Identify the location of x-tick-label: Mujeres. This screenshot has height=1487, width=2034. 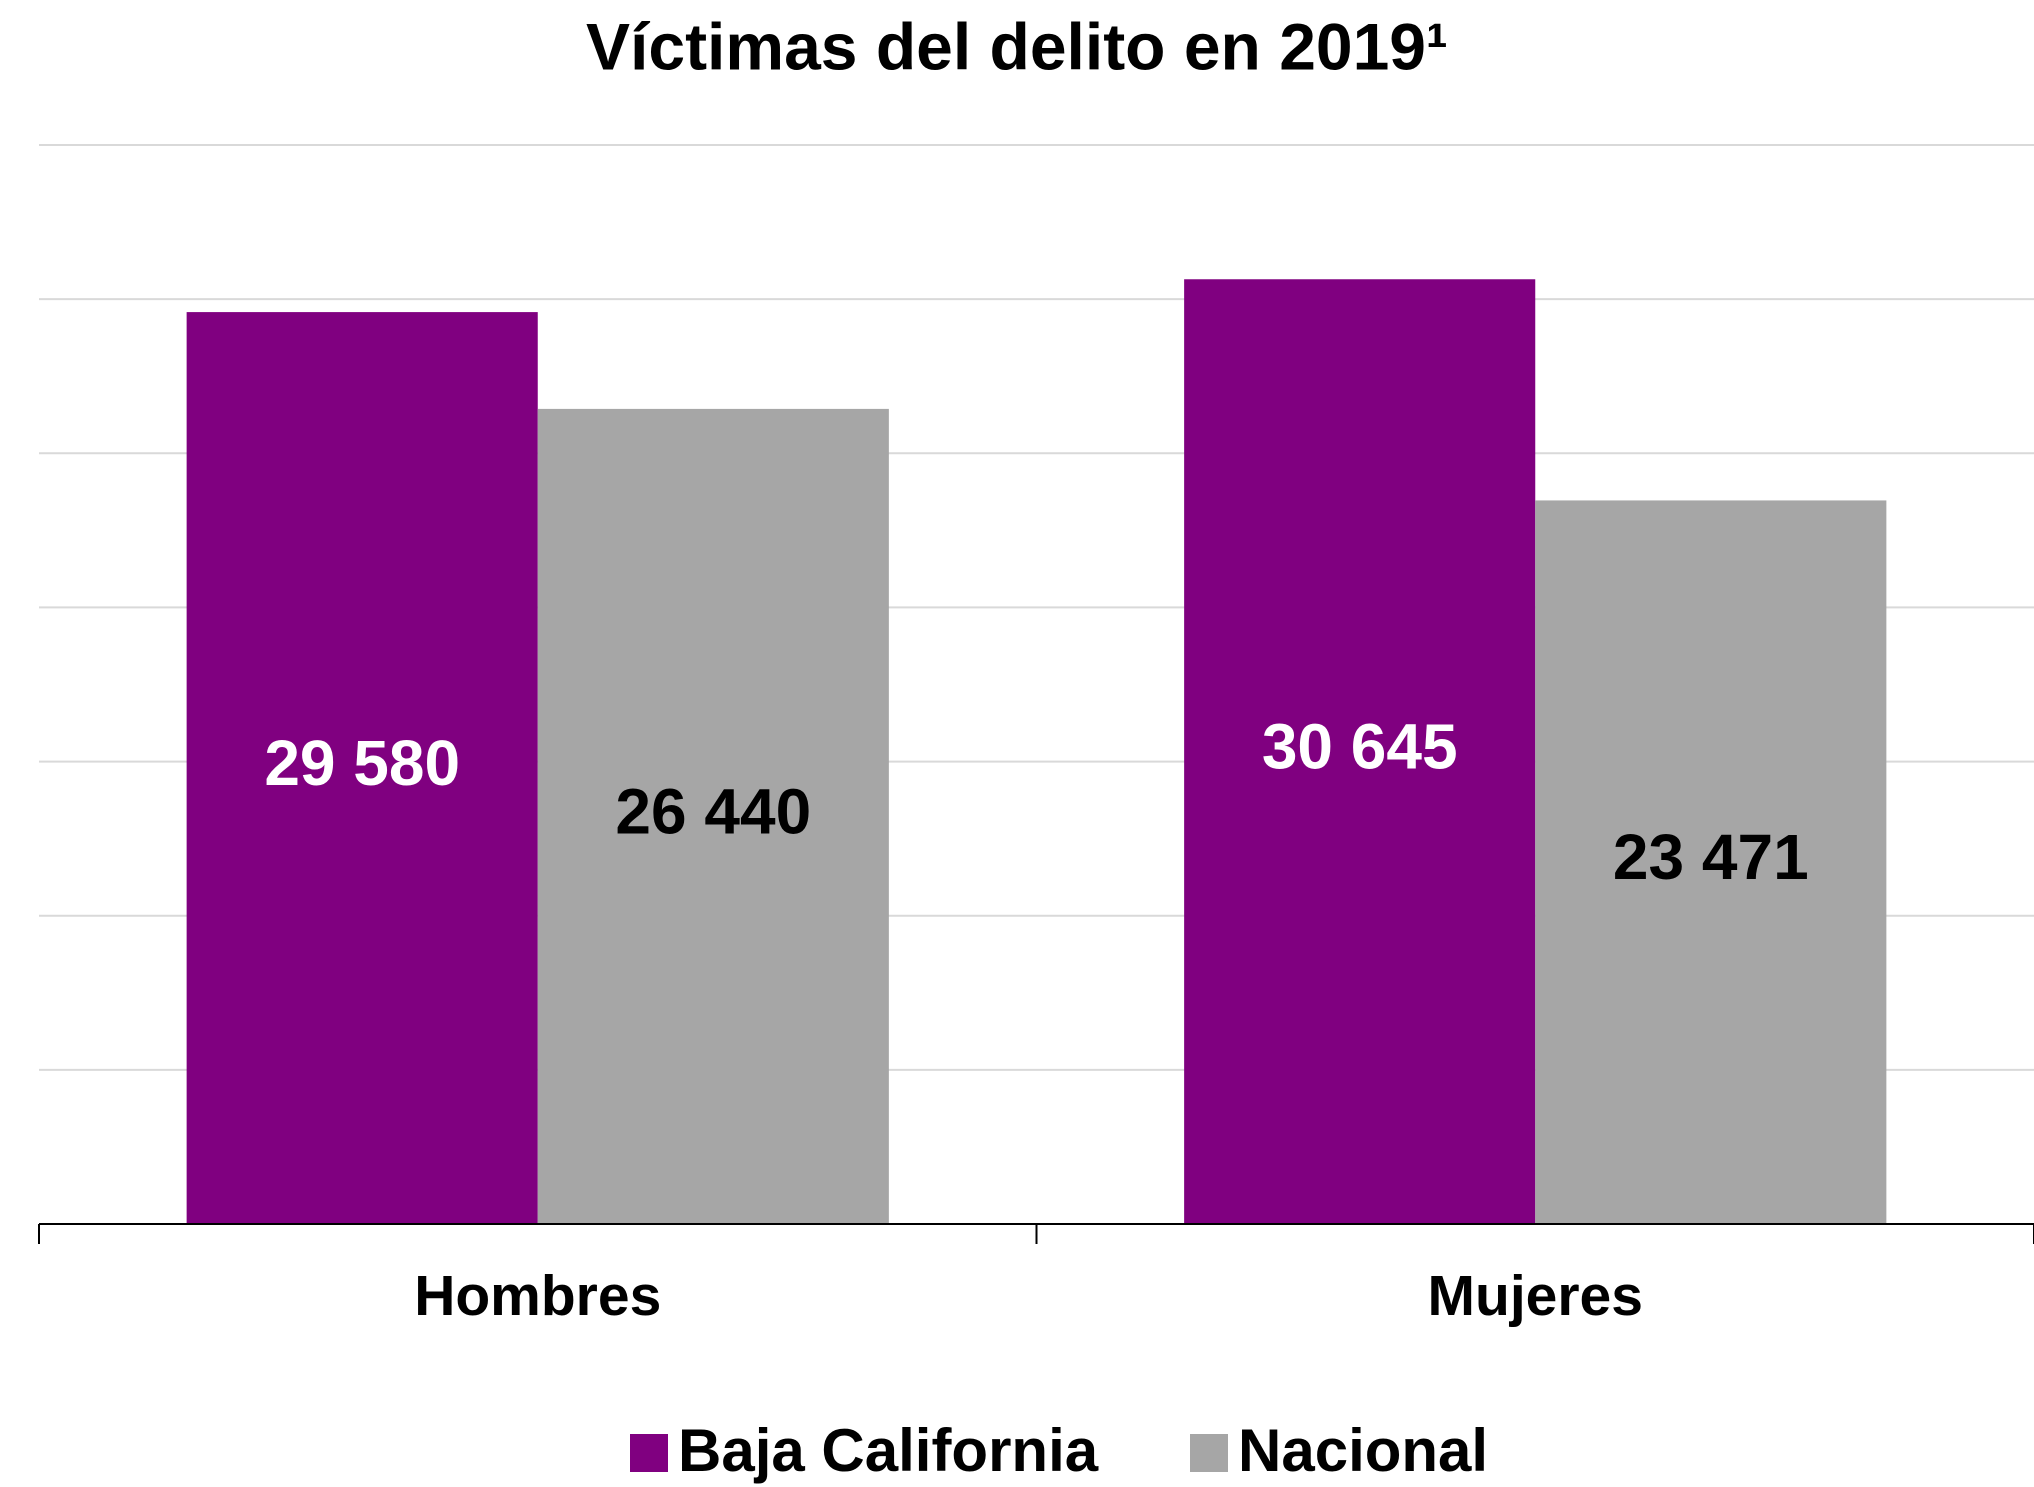
(1535, 1296).